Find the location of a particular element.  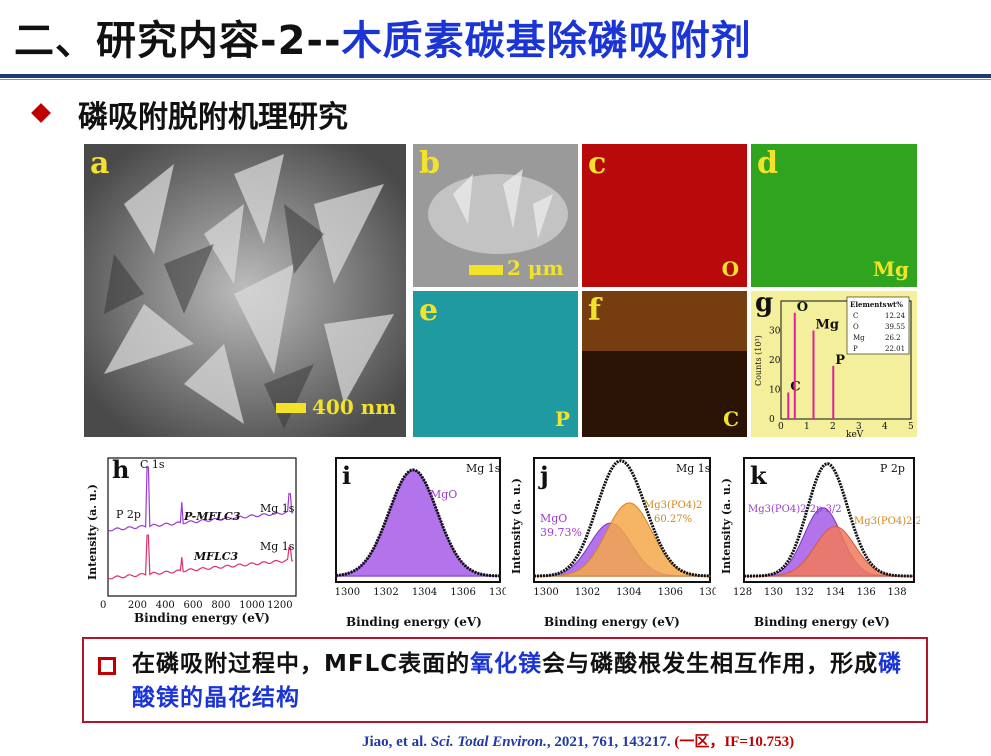

table-cell: 12.24 is located at coordinates (895, 316).